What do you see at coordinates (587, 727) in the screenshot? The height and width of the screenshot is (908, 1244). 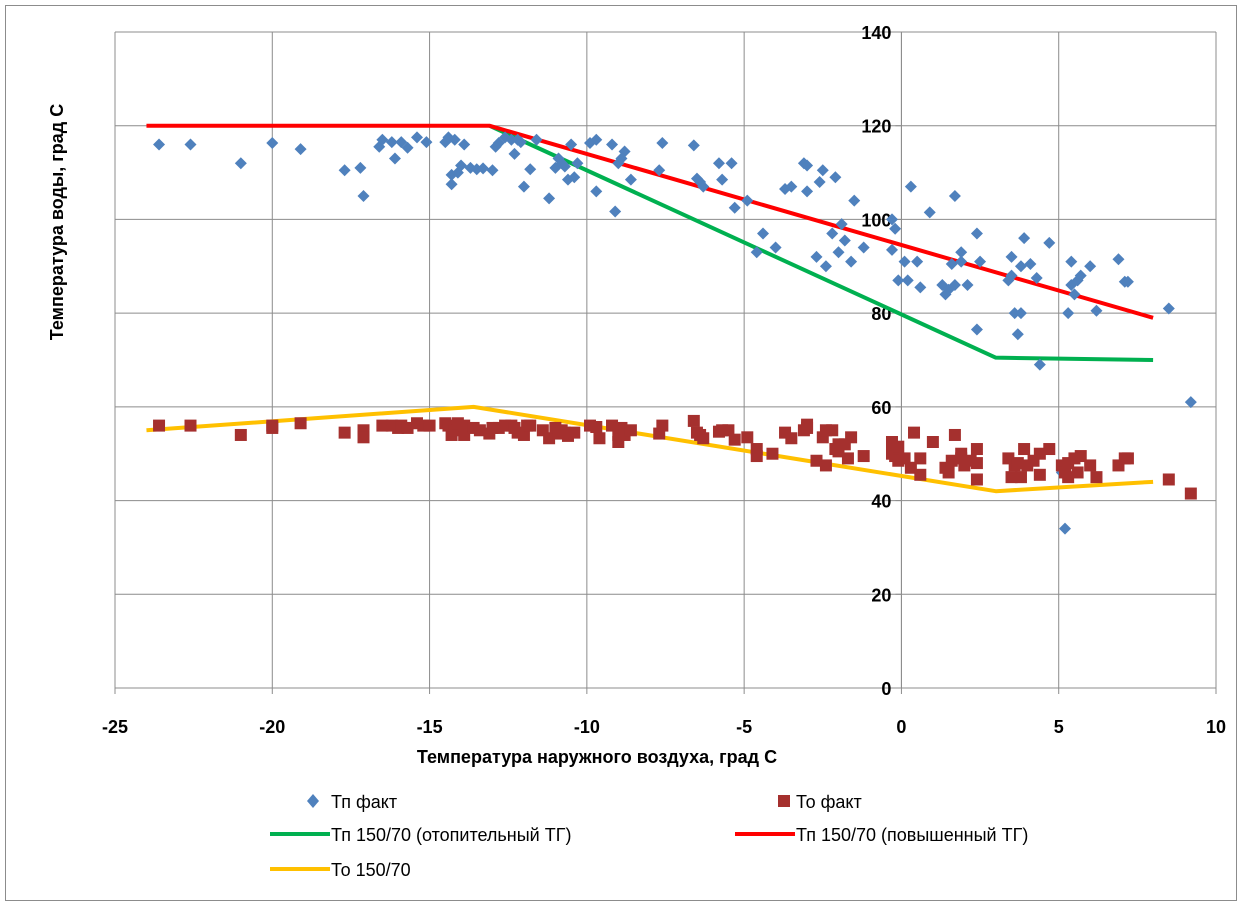 I see `x-tick-label: -10` at bounding box center [587, 727].